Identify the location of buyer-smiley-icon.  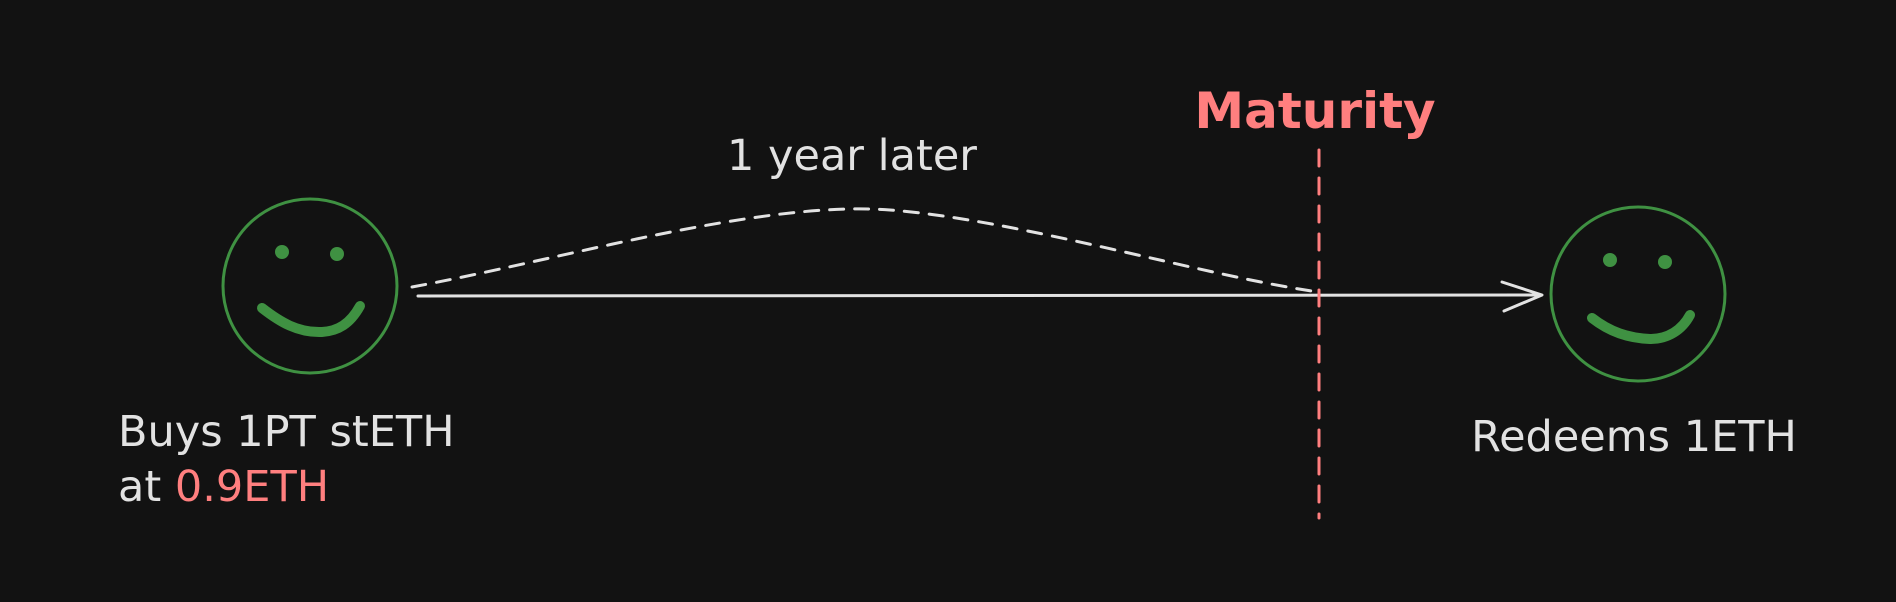
(310, 286).